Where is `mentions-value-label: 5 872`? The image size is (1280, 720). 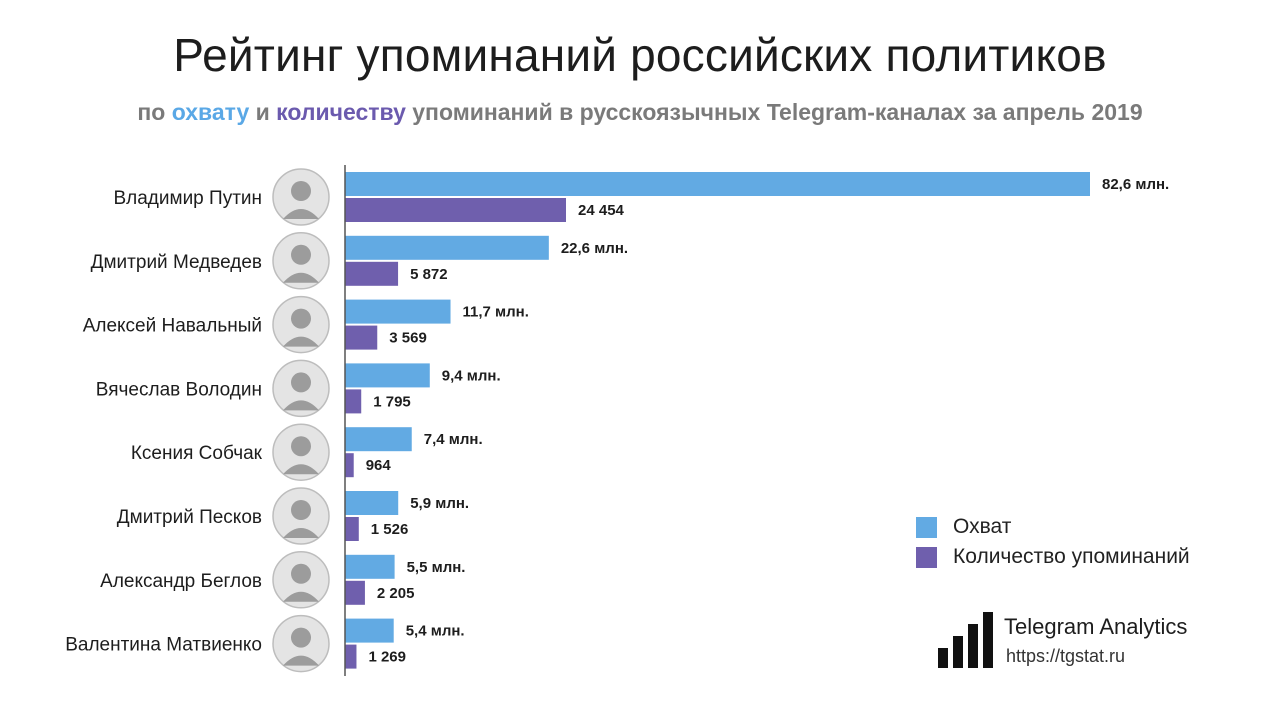 mentions-value-label: 5 872 is located at coordinates (429, 274).